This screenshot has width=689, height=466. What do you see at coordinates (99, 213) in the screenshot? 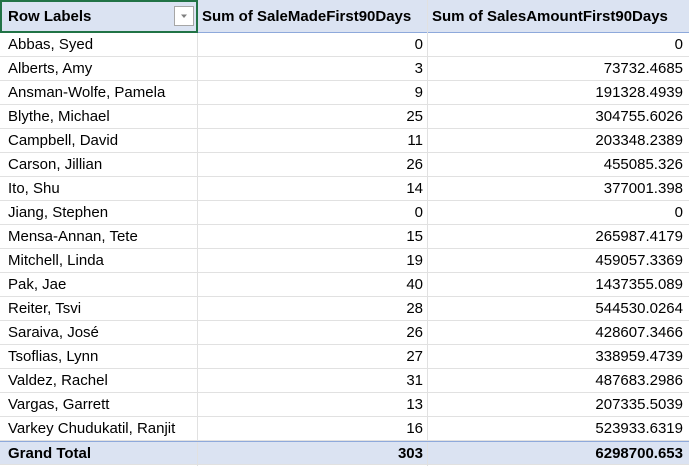
I see `row-label-cell: Jiang, Stephen` at bounding box center [99, 213].